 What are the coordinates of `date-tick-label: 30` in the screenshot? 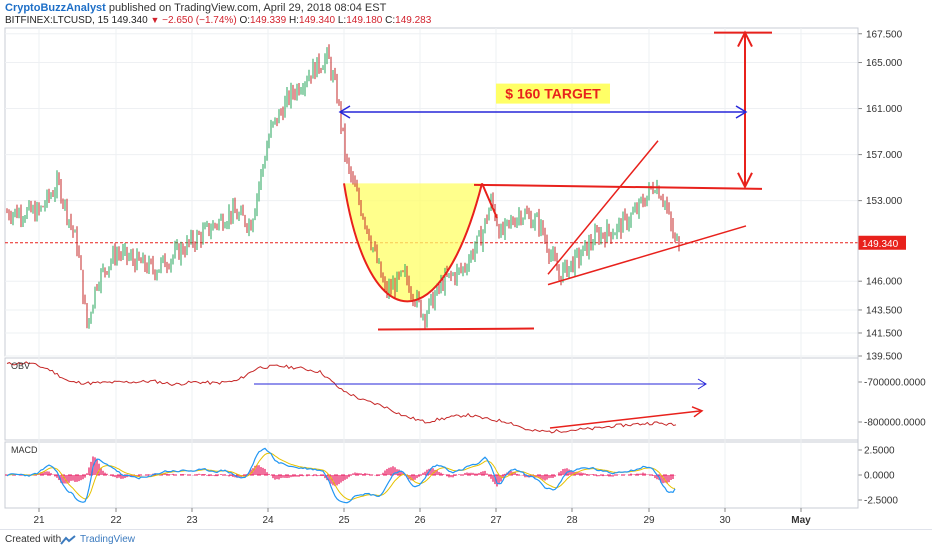 It's located at (725, 520).